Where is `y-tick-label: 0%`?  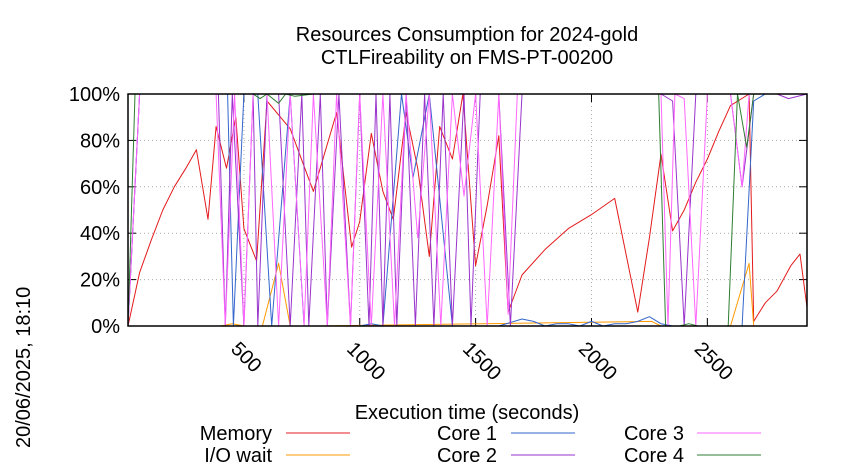 y-tick-label: 0% is located at coordinates (105, 327).